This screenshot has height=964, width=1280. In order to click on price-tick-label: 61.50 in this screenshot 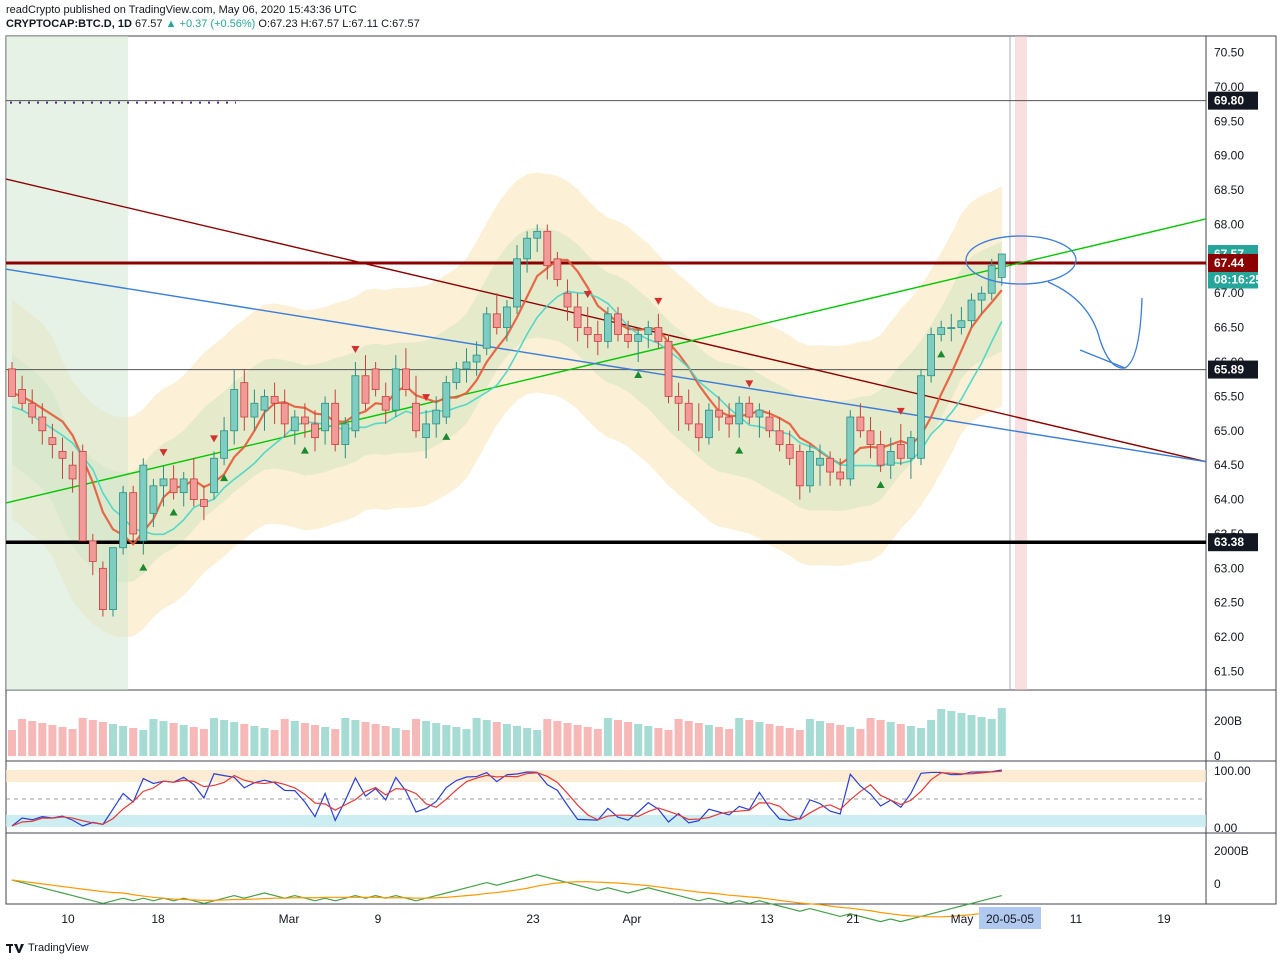, I will do `click(1229, 672)`.